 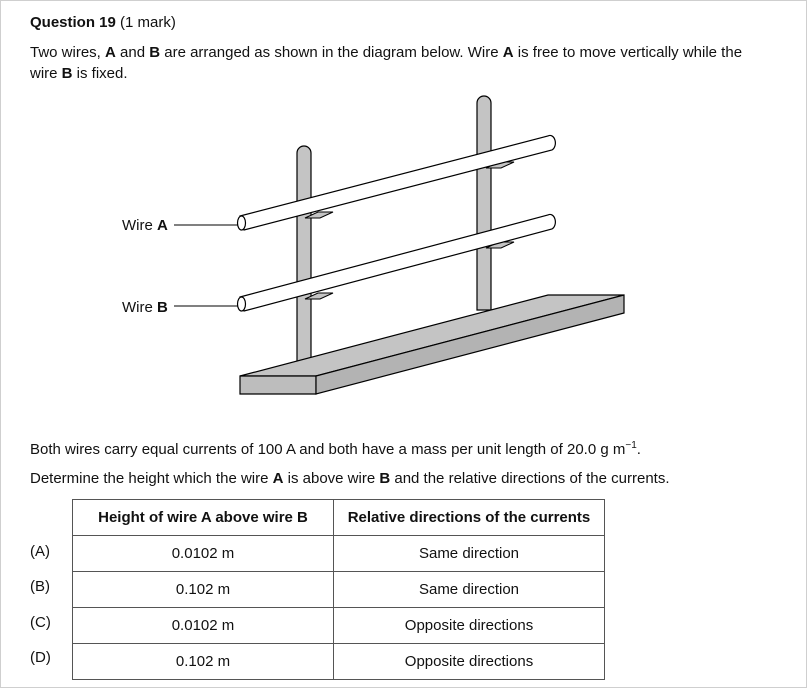 I want to click on header-direction: Relative directions of the currents, so click(x=469, y=517).